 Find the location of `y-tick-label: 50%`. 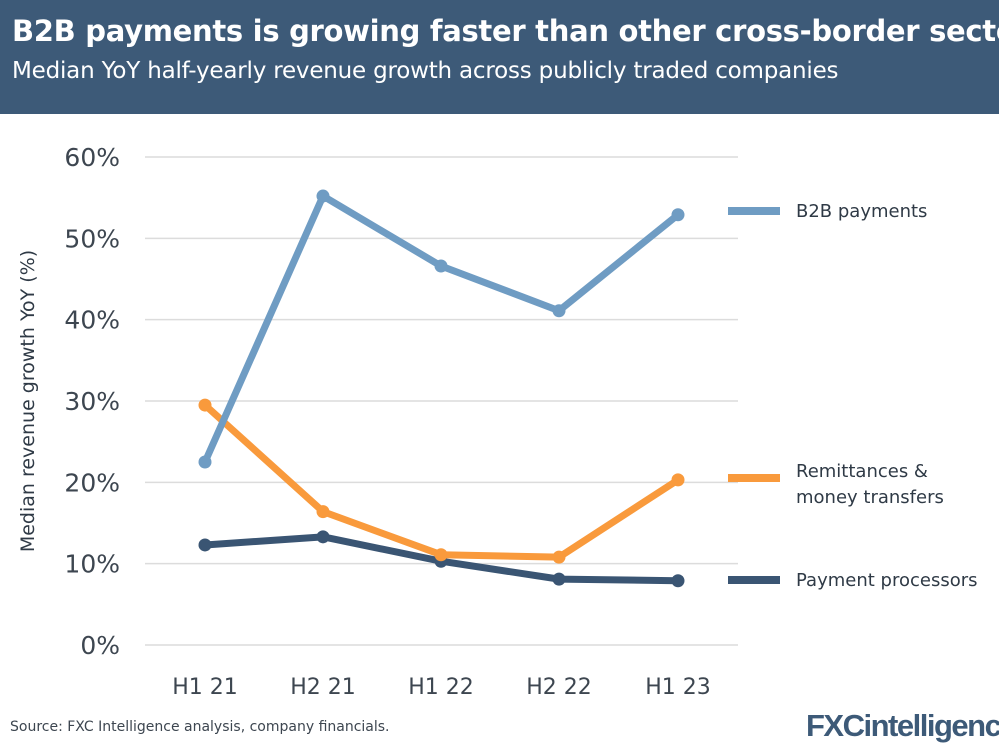

y-tick-label: 50% is located at coordinates (92, 238).